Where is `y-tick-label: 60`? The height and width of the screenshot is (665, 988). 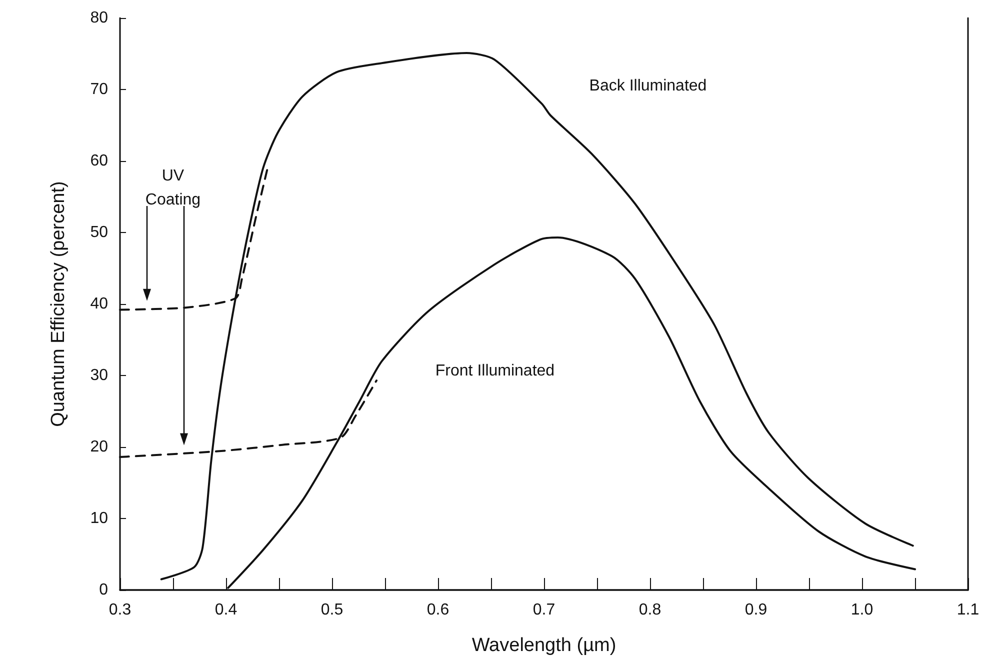 y-tick-label: 60 is located at coordinates (99, 161).